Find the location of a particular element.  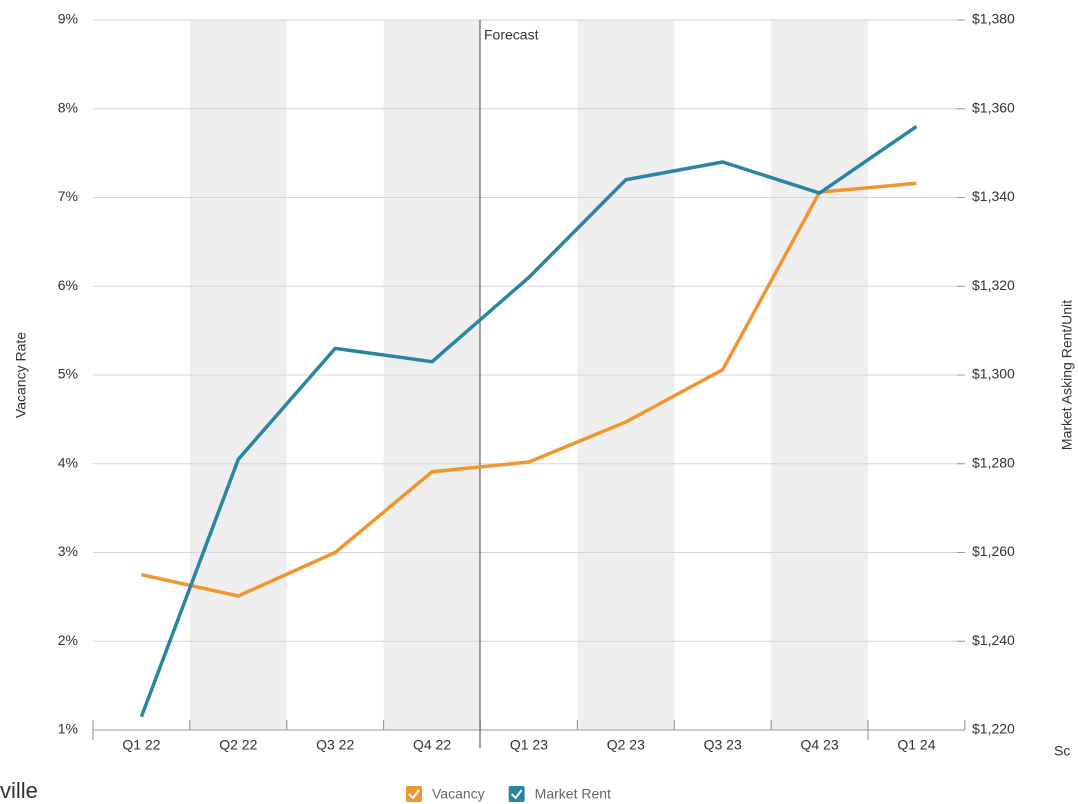

y2-tick-label: $1,280 is located at coordinates (993, 462).